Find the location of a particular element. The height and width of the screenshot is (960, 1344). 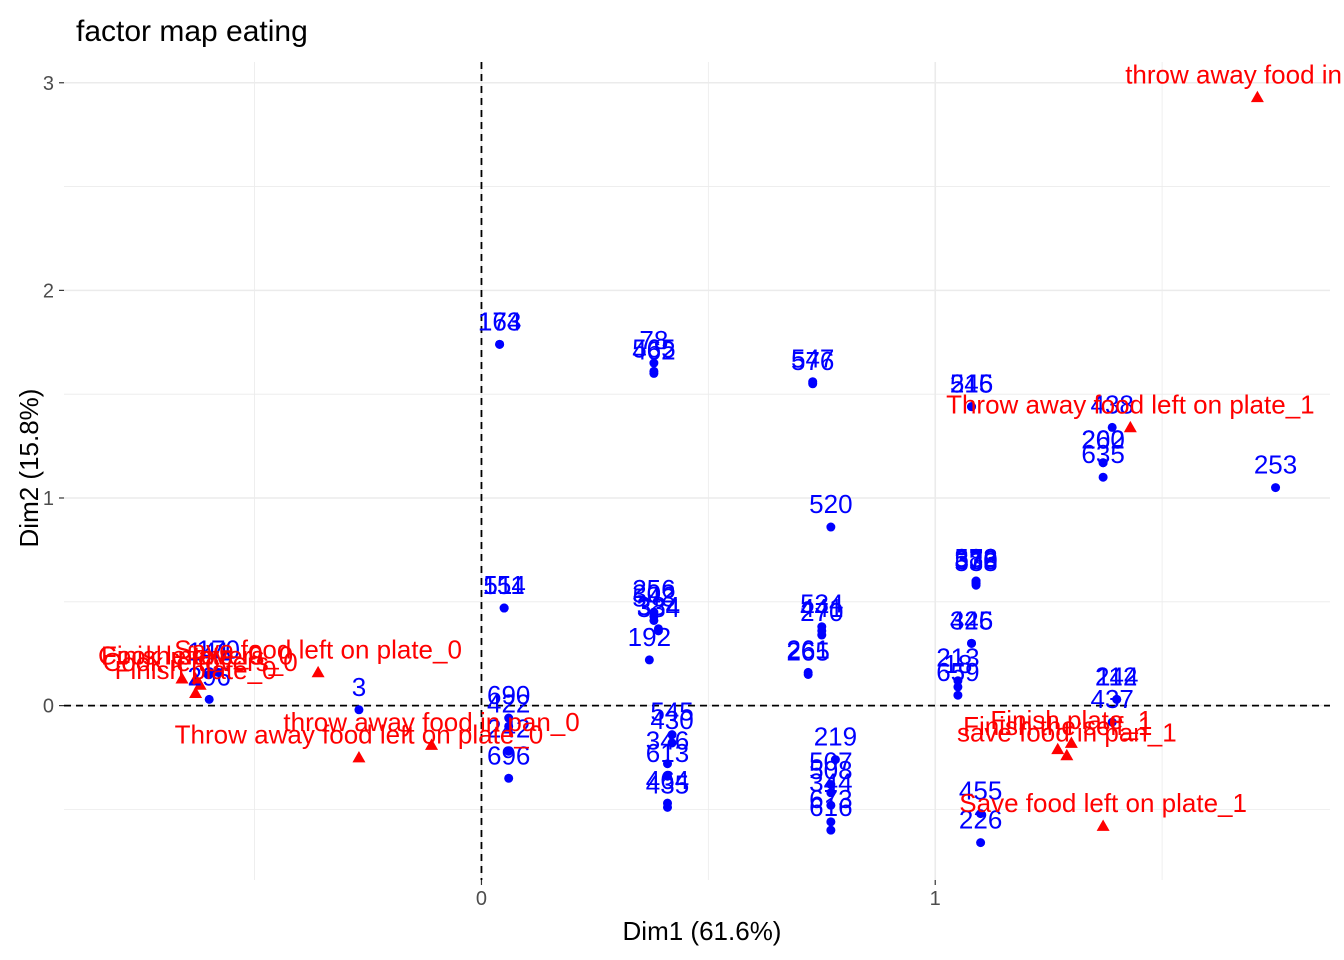

individual-label: 378 is located at coordinates (975, 560).